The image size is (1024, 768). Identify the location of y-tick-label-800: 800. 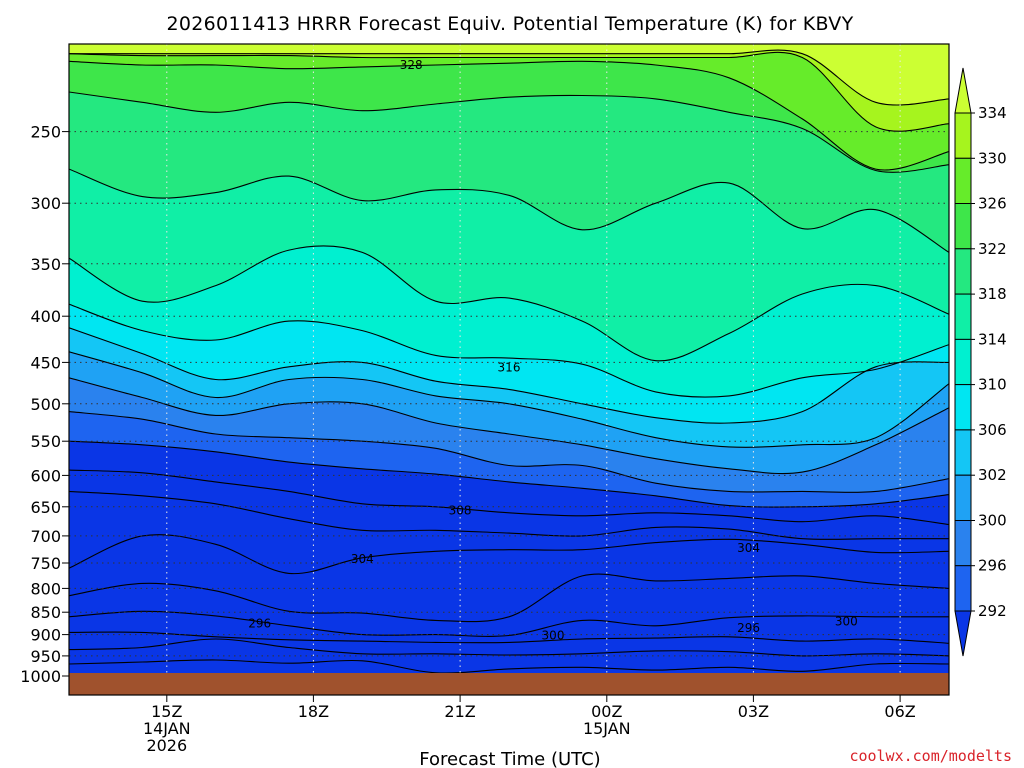
(45, 588).